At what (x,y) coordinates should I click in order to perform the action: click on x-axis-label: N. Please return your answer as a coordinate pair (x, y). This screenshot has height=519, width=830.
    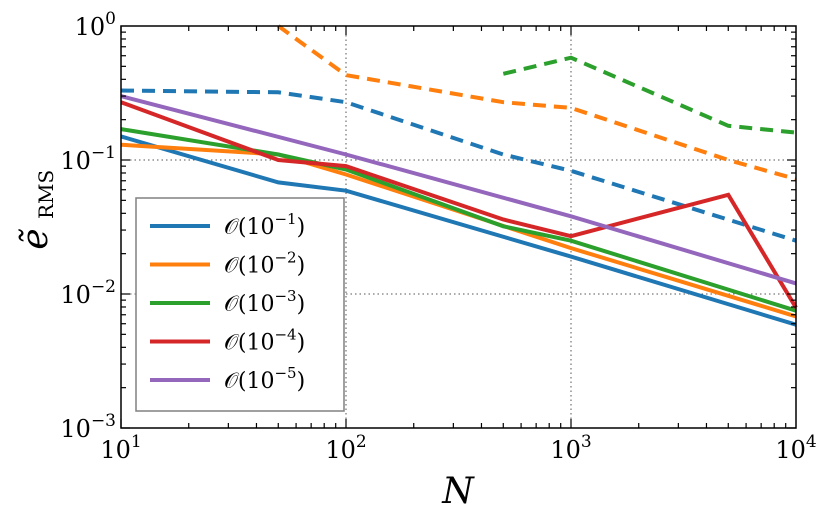
    Looking at the image, I should click on (458, 491).